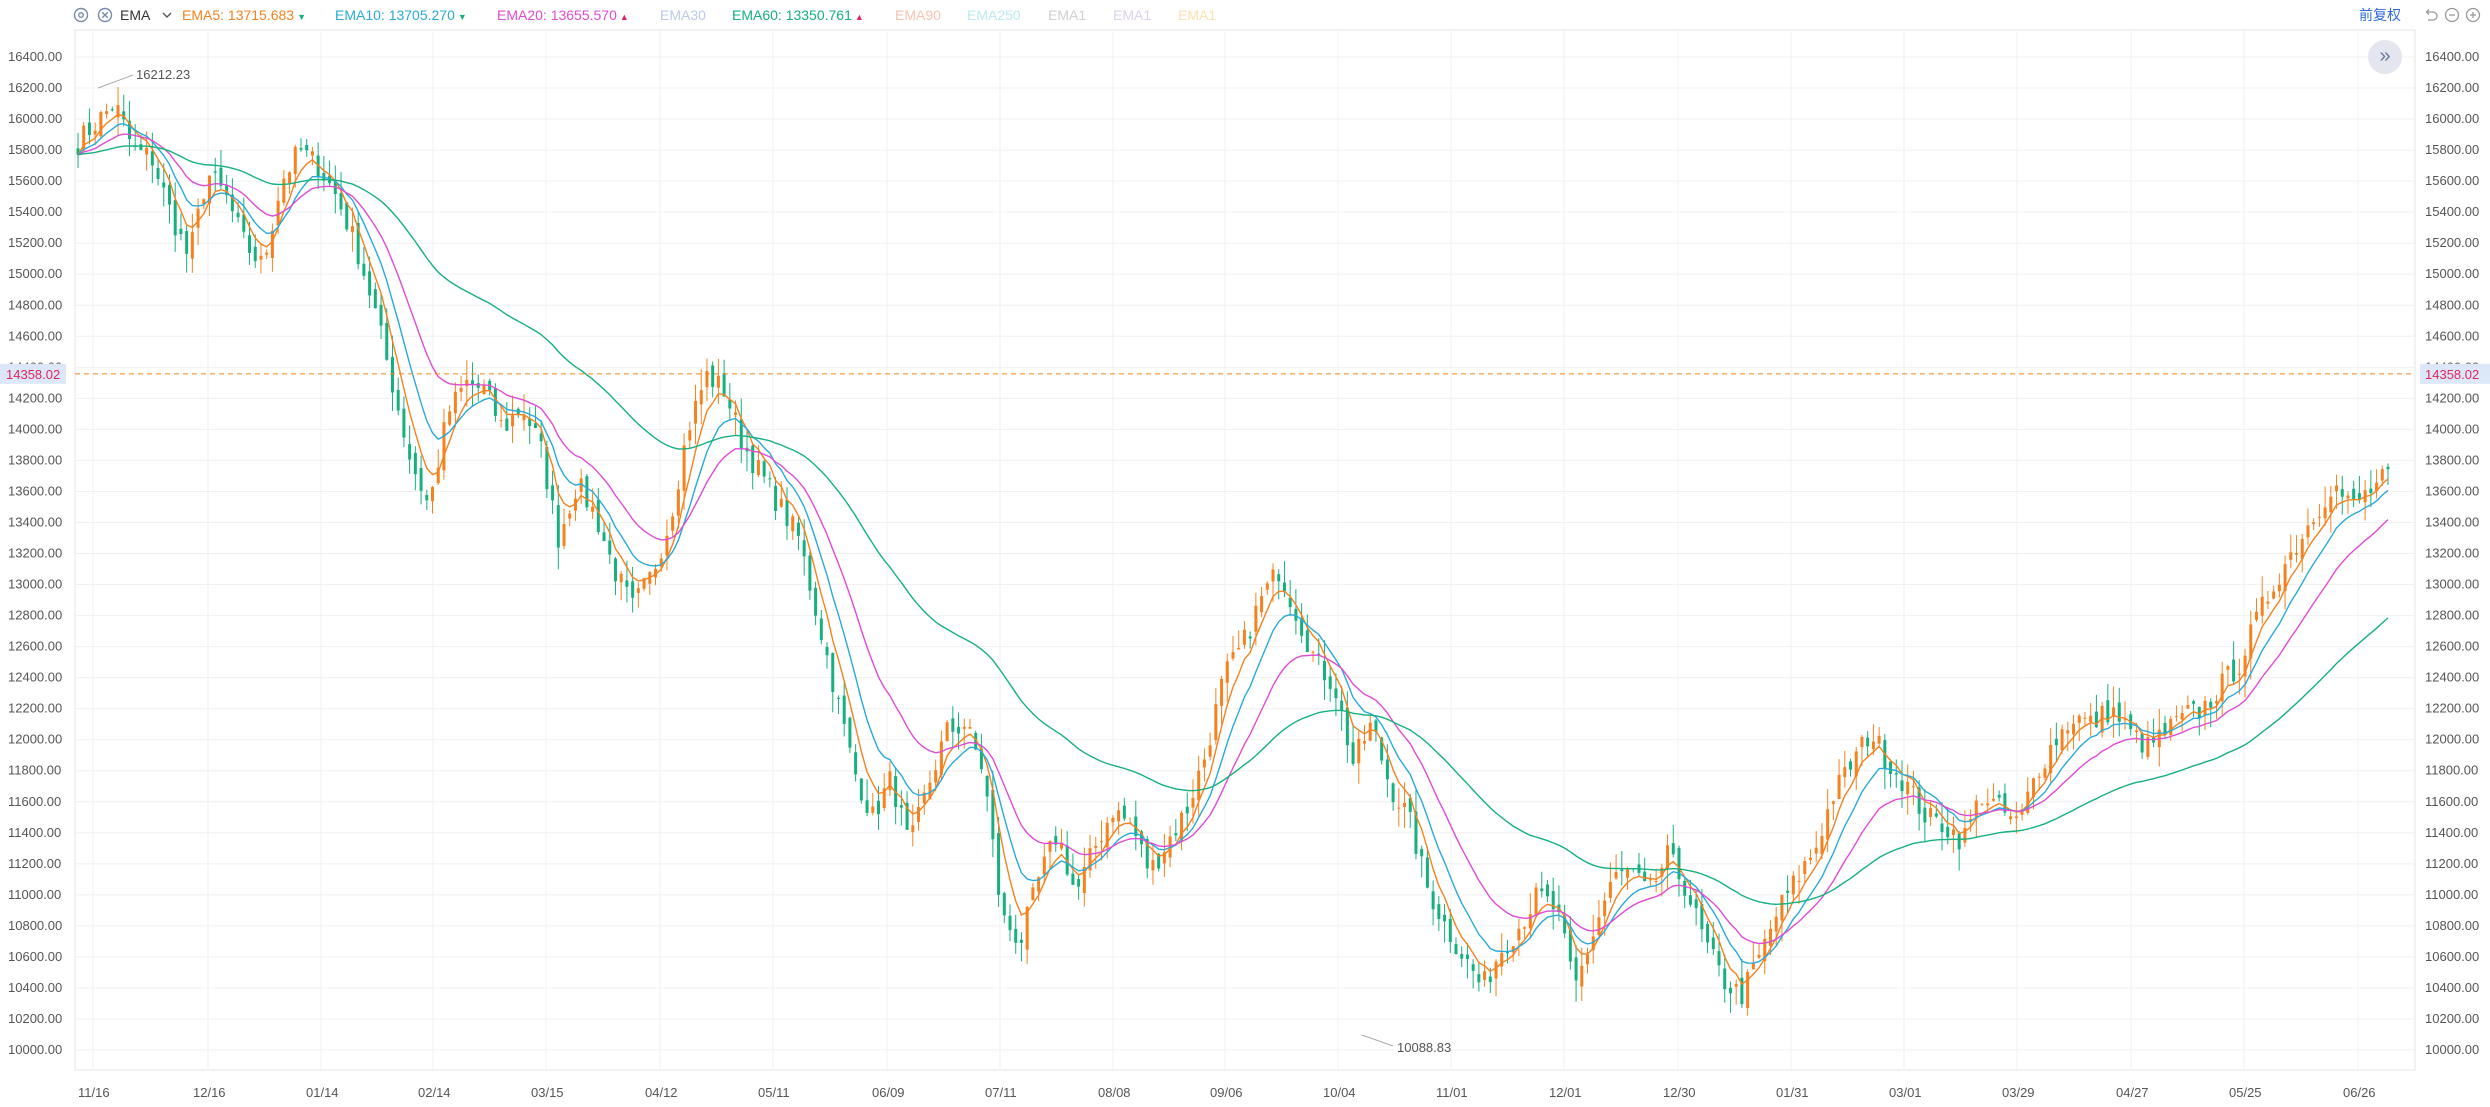 This screenshot has height=1107, width=2490. What do you see at coordinates (563, 16) in the screenshot?
I see `ema-legend-item: EMA20: 13655.570 ▲` at bounding box center [563, 16].